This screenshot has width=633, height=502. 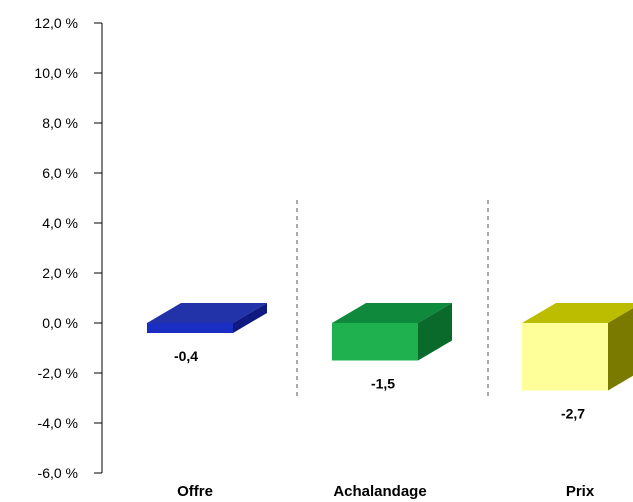 I want to click on y-tick-label: 0,0 %, so click(x=60, y=323).